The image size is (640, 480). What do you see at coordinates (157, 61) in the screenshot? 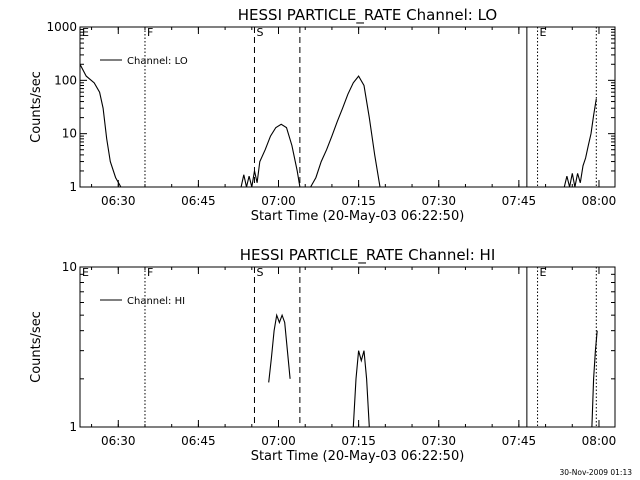
I see `legend-label: Channel: LO` at bounding box center [157, 61].